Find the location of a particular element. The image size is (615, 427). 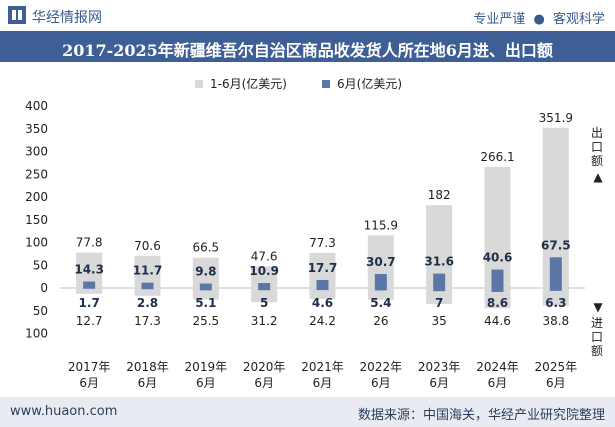

label-cumulative-export: 77.8 is located at coordinates (89, 243).